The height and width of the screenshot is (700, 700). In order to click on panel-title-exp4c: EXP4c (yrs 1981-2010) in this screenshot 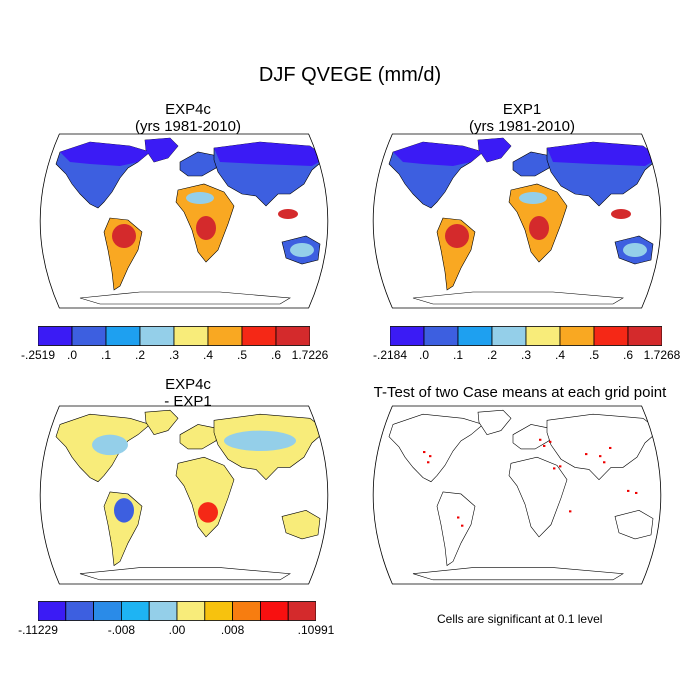, I will do `click(188, 118)`.